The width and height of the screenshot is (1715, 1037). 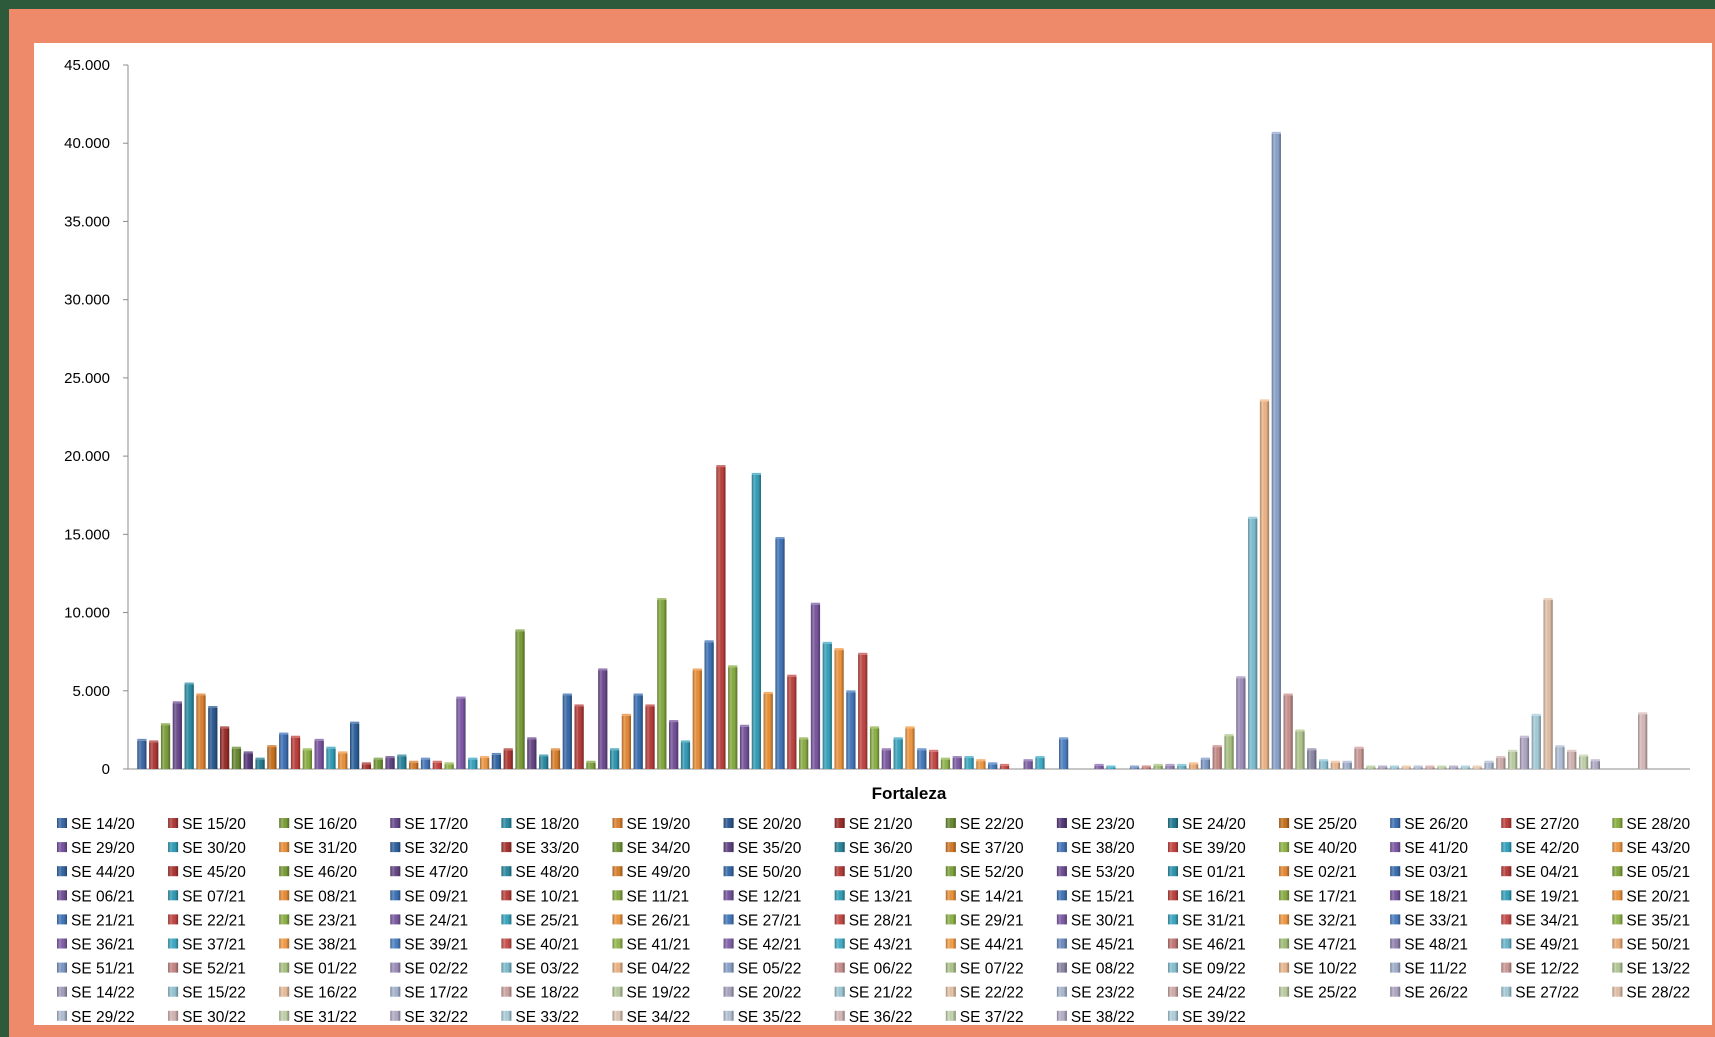 I want to click on legend-label: SE 14/22, so click(x=103, y=993).